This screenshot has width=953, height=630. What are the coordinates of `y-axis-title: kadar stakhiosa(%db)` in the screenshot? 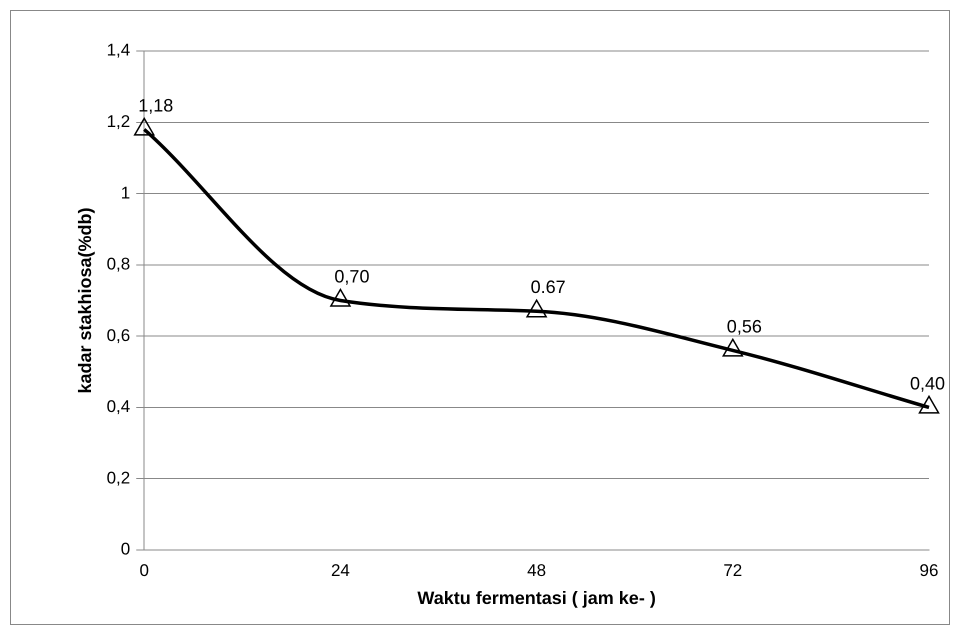 It's located at (84, 300).